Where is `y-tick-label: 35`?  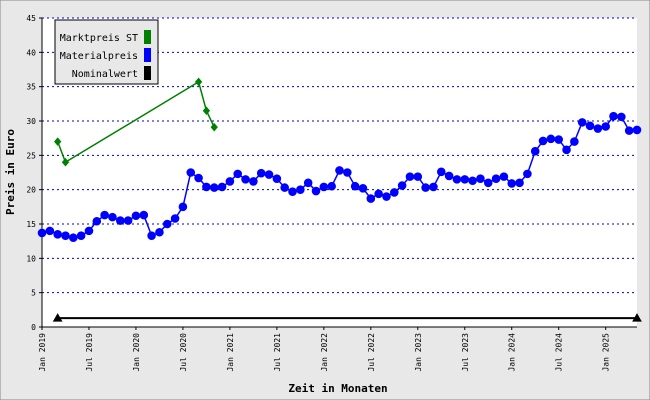 y-tick-label: 35 is located at coordinates (31, 87).